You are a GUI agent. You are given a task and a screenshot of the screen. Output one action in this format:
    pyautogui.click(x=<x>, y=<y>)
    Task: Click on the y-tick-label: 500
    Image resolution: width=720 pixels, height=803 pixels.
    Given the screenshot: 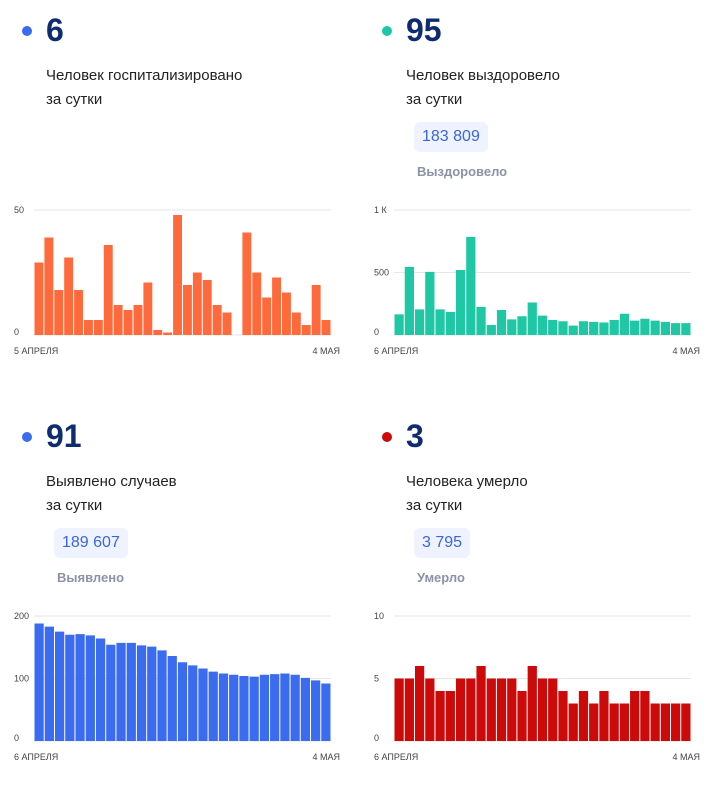 What is the action you would take?
    pyautogui.click(x=381, y=273)
    